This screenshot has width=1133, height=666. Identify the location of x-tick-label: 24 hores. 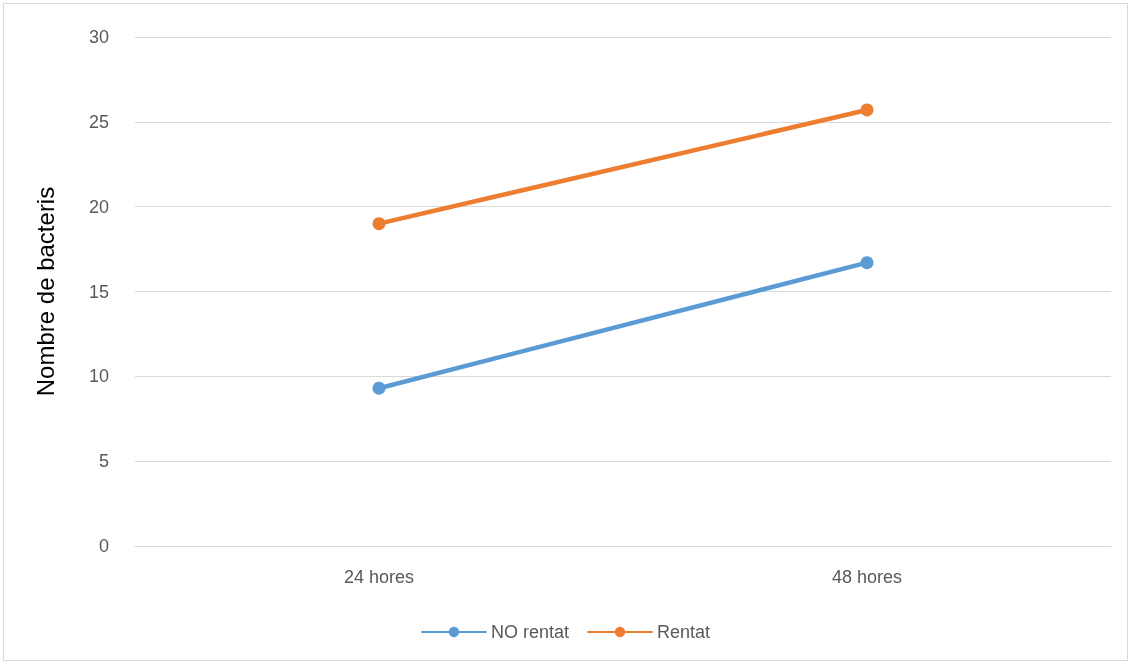
(379, 577).